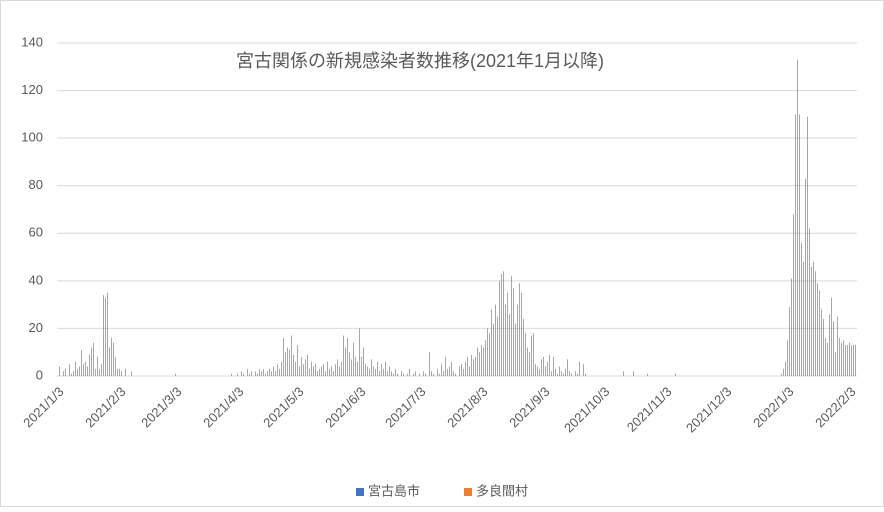  Describe the element at coordinates (36, 327) in the screenshot. I see `y-tick-label: 20` at that location.